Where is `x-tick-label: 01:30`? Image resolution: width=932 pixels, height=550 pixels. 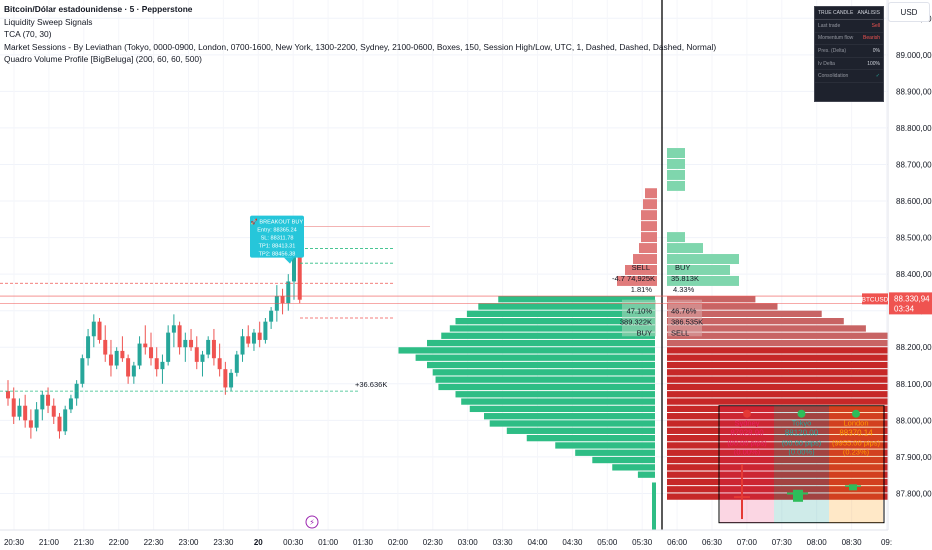
x-tick-label: 01:30 is located at coordinates (363, 542).